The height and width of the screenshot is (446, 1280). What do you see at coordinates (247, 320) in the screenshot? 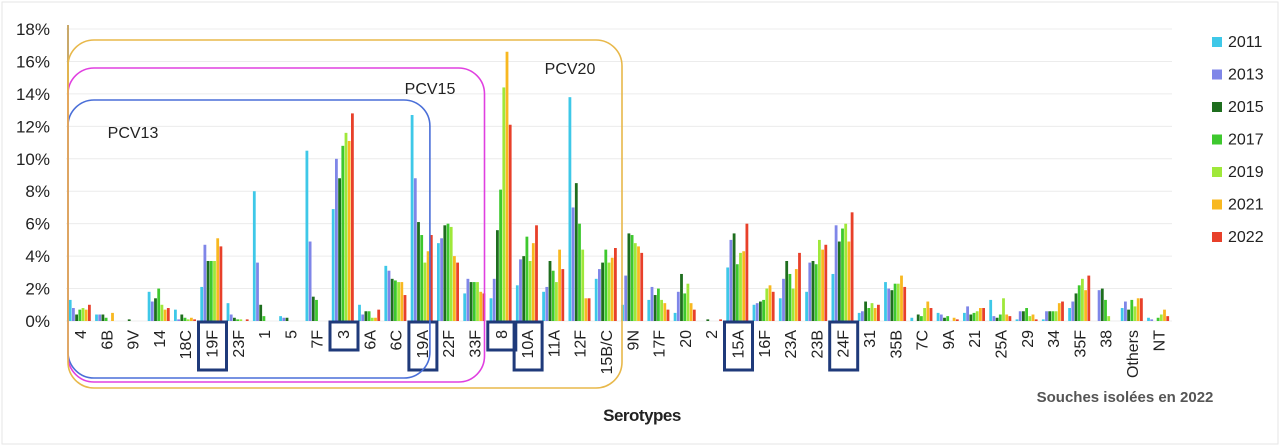
I see `bar-2022-23F` at bounding box center [247, 320].